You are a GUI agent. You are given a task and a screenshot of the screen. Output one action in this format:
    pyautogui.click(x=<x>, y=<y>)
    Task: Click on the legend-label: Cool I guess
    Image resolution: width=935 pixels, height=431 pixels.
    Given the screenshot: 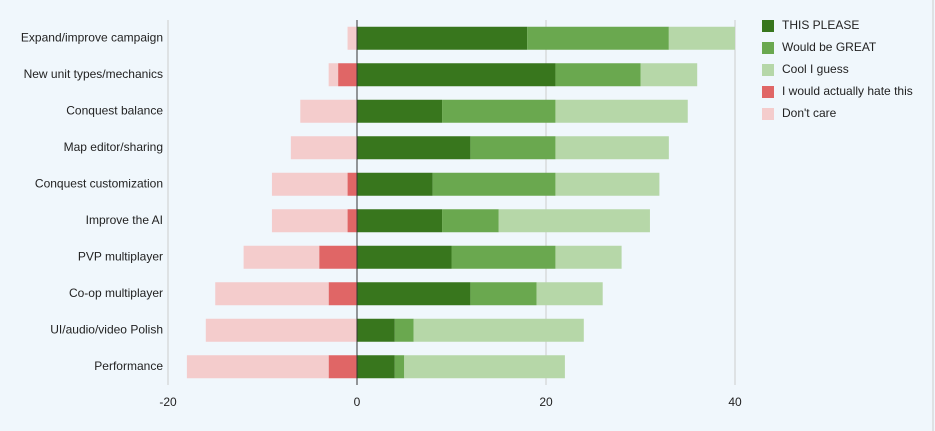 What is the action you would take?
    pyautogui.click(x=815, y=69)
    